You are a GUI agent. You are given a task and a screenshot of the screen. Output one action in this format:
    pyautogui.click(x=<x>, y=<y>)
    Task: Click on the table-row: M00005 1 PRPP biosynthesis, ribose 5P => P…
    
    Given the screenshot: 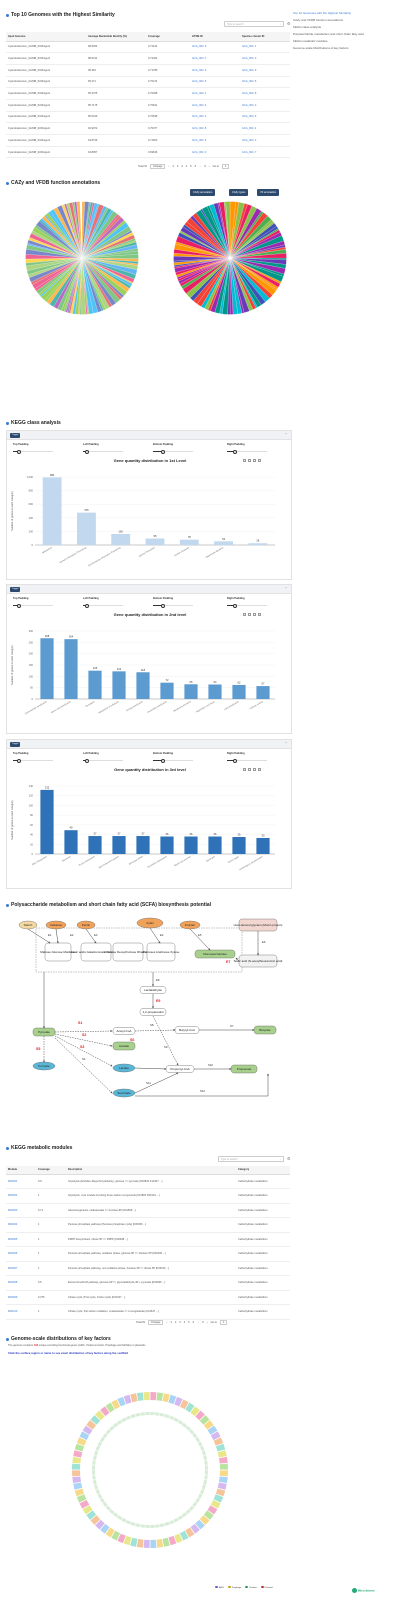 What is the action you would take?
    pyautogui.click(x=148, y=1239)
    